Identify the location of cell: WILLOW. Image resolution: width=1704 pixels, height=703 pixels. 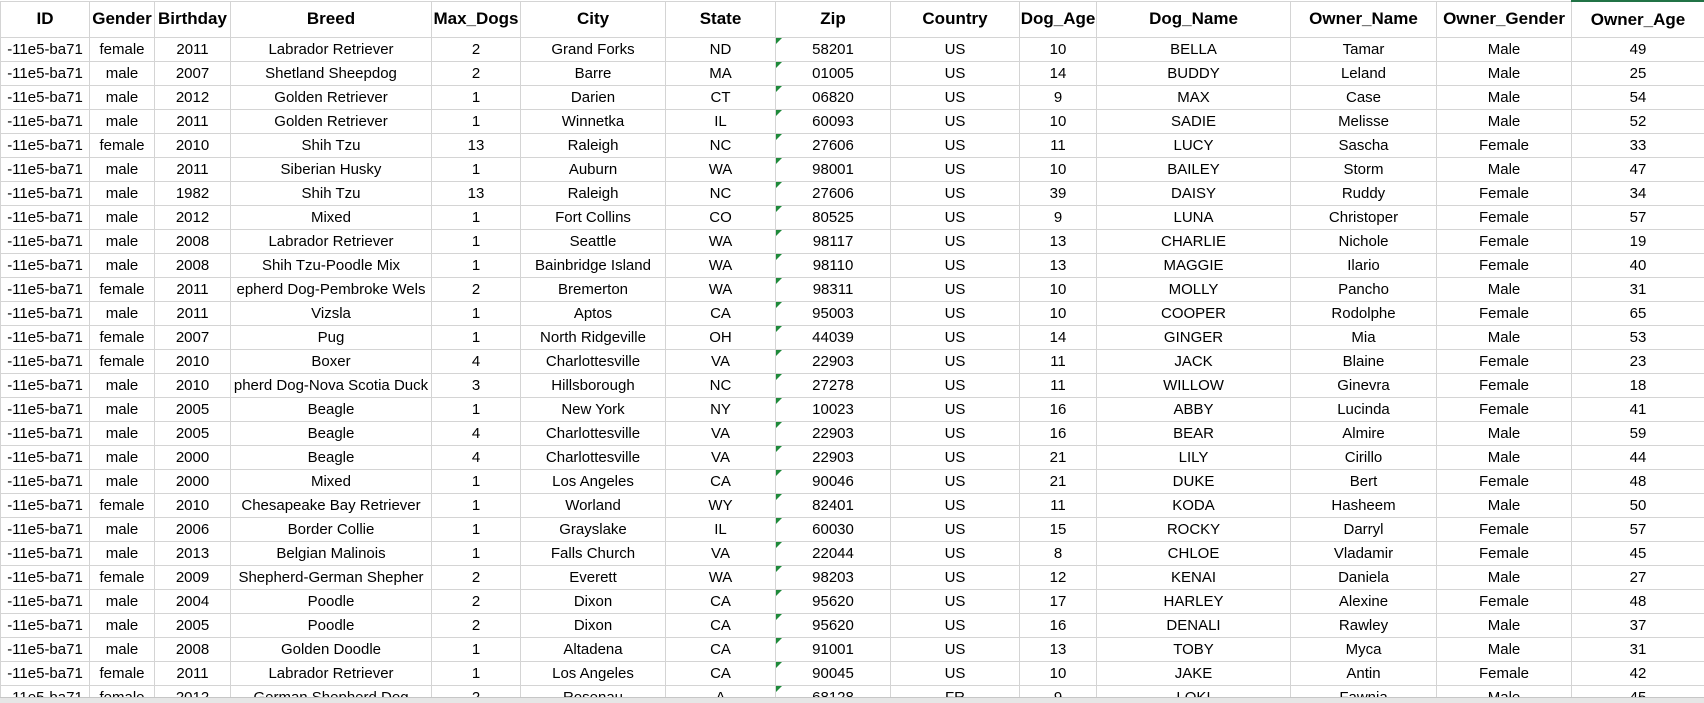
(1193, 385).